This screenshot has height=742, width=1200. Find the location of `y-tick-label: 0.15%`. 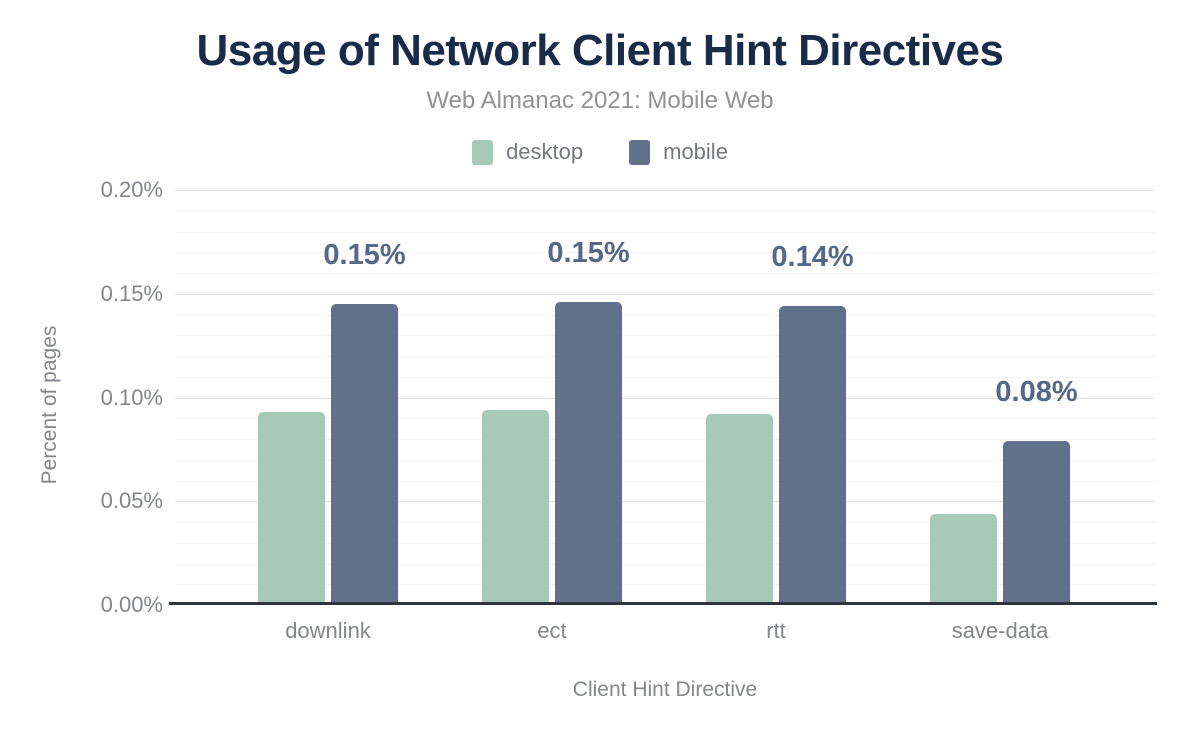

y-tick-label: 0.15% is located at coordinates (131, 293).